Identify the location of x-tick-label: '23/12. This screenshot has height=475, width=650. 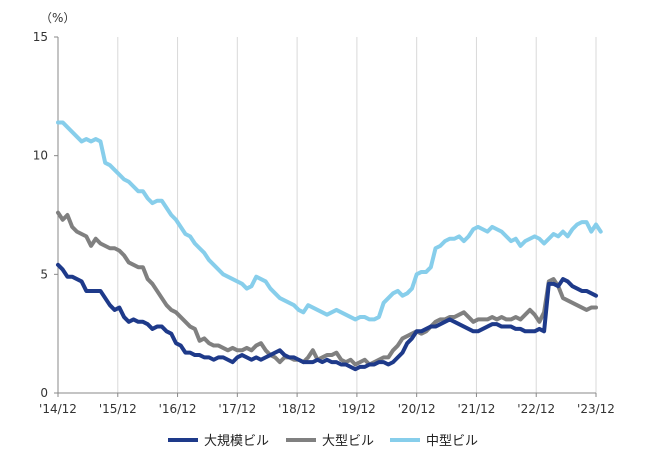
(596, 409).